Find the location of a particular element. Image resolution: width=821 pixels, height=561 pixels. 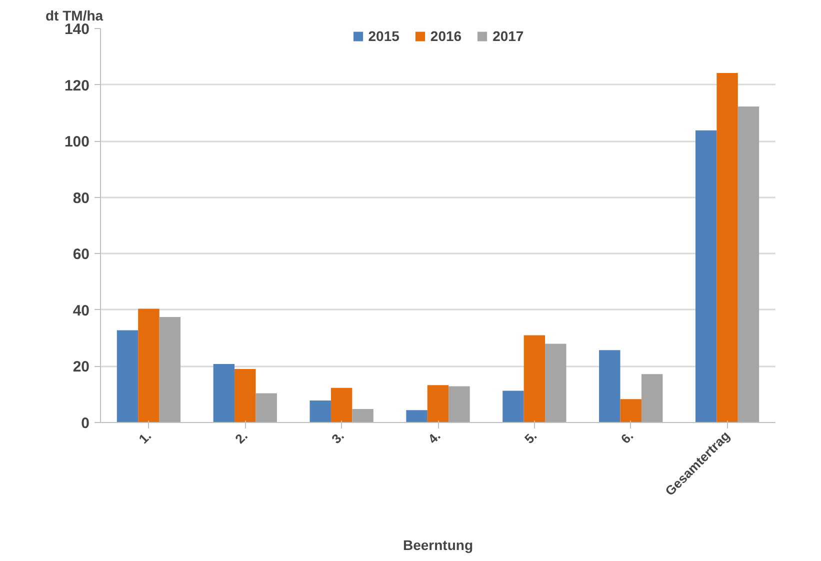

legend-label: 2016 is located at coordinates (446, 36).